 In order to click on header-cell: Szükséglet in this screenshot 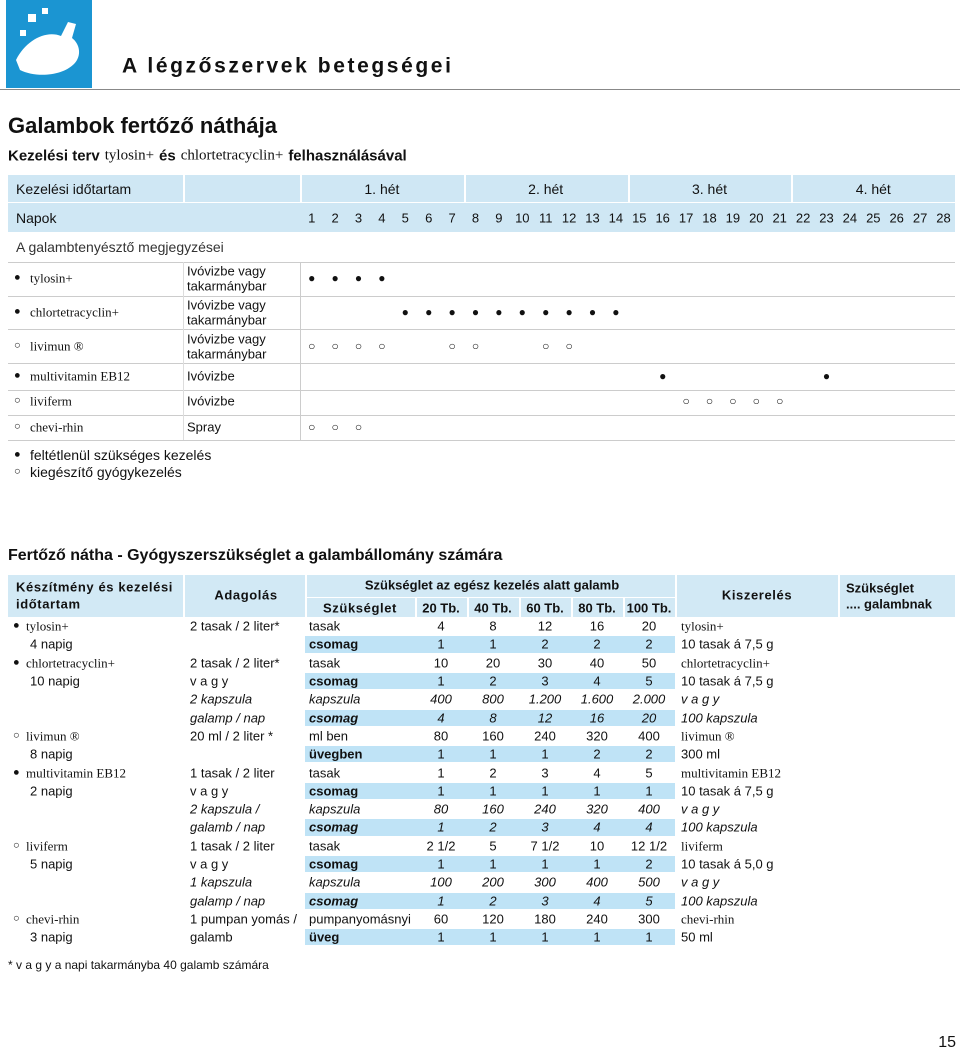, I will do `click(880, 588)`.